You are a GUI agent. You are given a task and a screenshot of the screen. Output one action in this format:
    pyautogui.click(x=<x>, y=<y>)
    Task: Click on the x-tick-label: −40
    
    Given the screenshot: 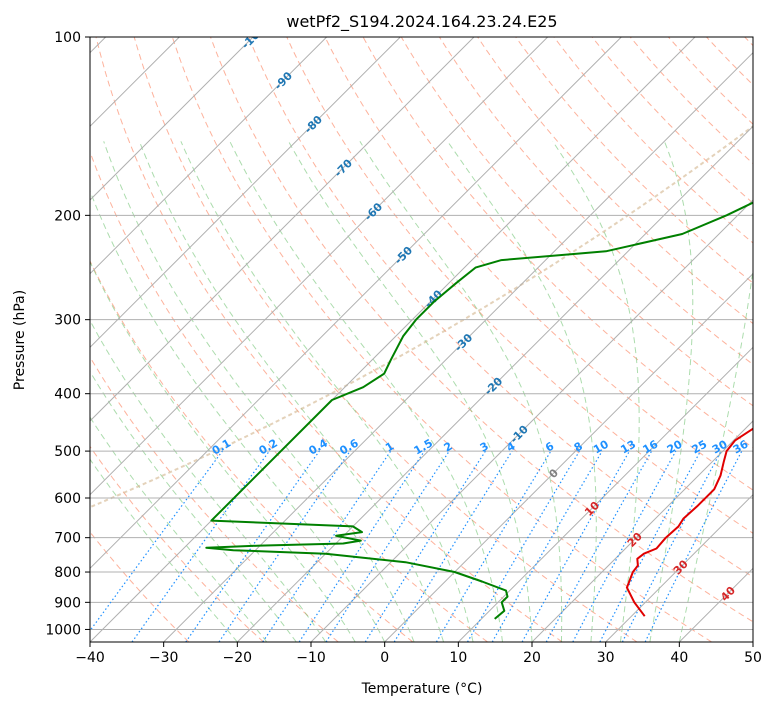 What is the action you would take?
    pyautogui.click(x=90, y=658)
    